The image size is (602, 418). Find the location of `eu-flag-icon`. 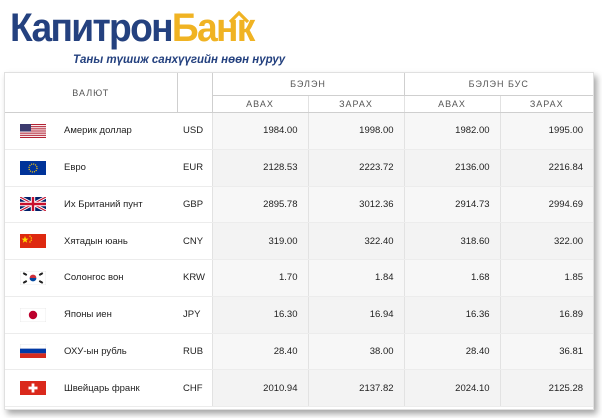

eu-flag-icon is located at coordinates (32, 167).